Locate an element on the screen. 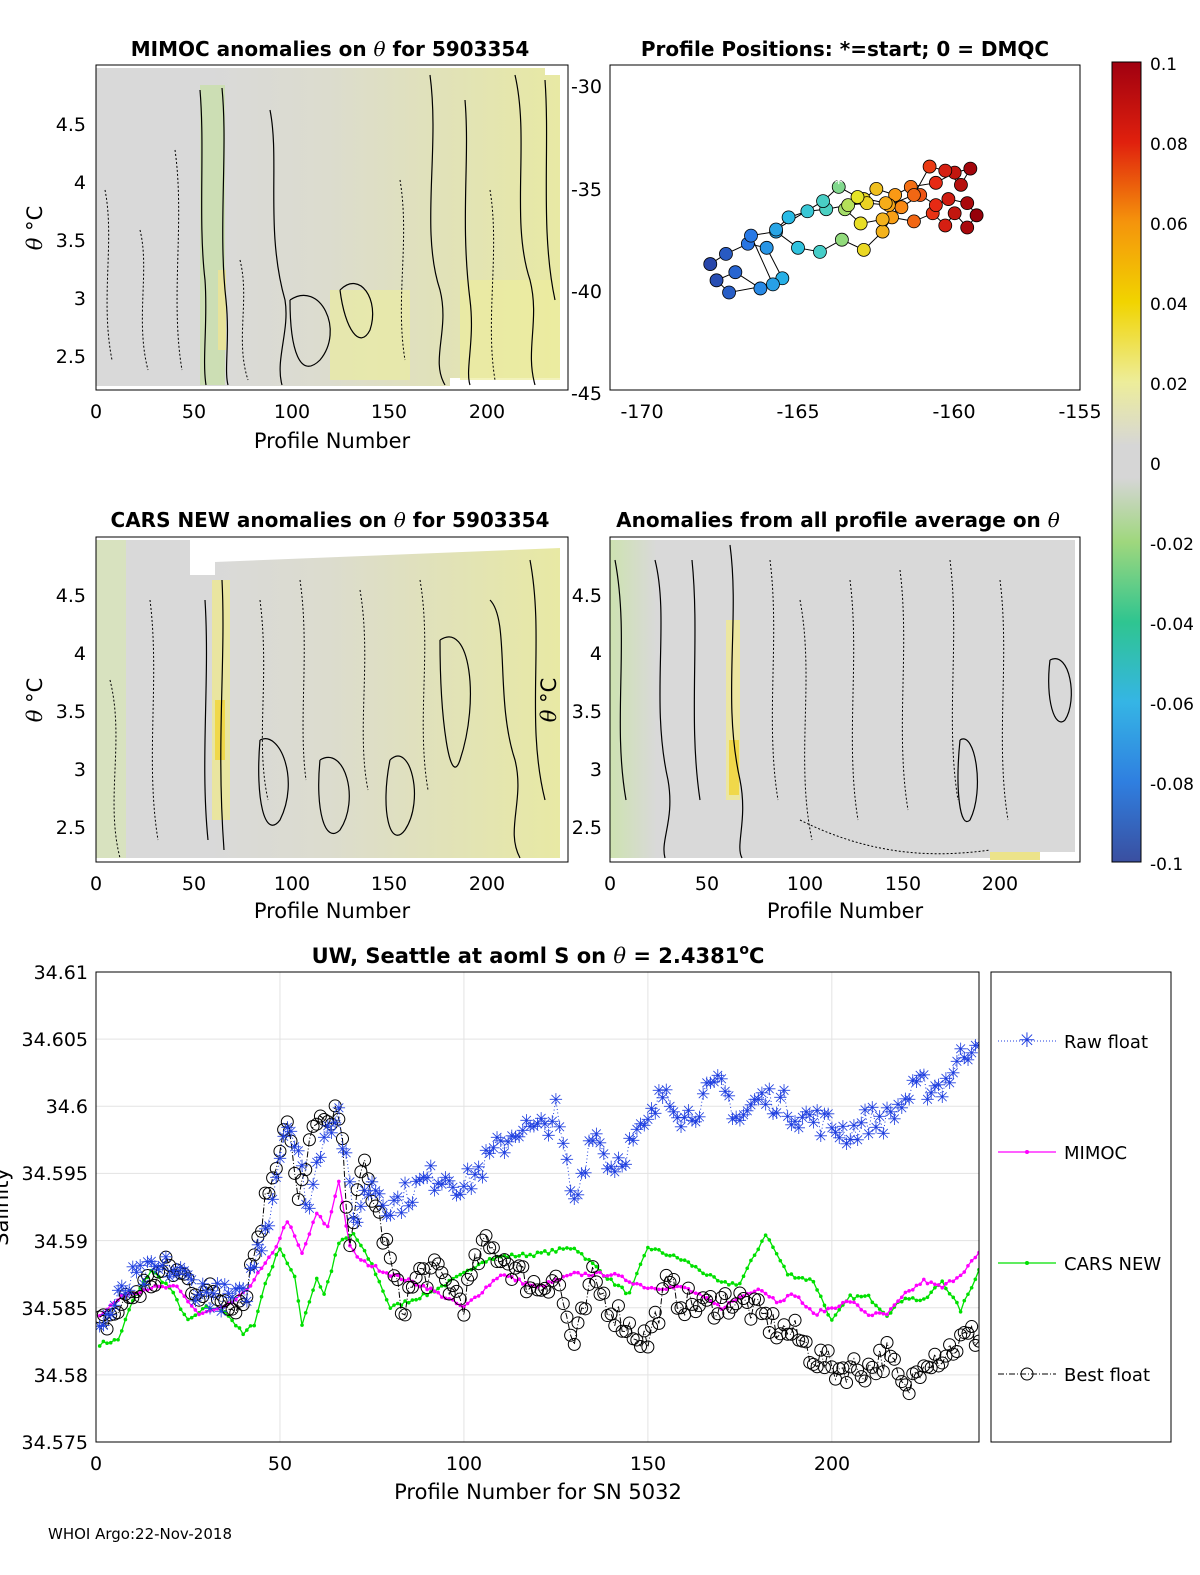  salinity-legend: ✳ Raw float MIMOC CARS NEW Best float is located at coordinates (1081, 1207).